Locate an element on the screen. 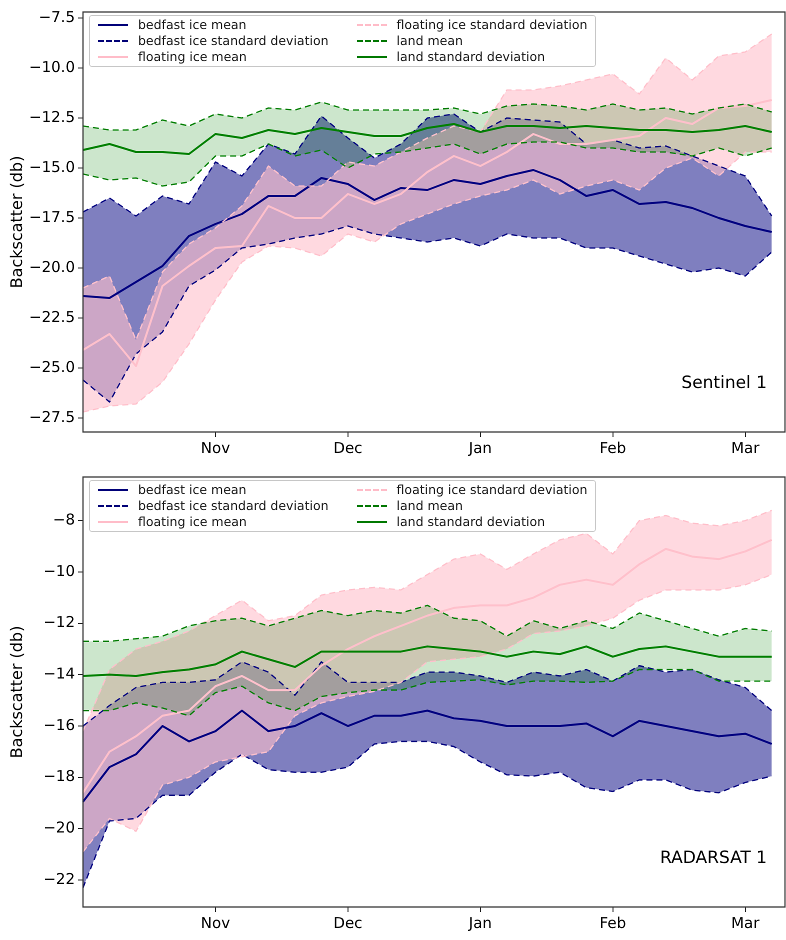  y-tick-label: −27.5 is located at coordinates (52, 417).